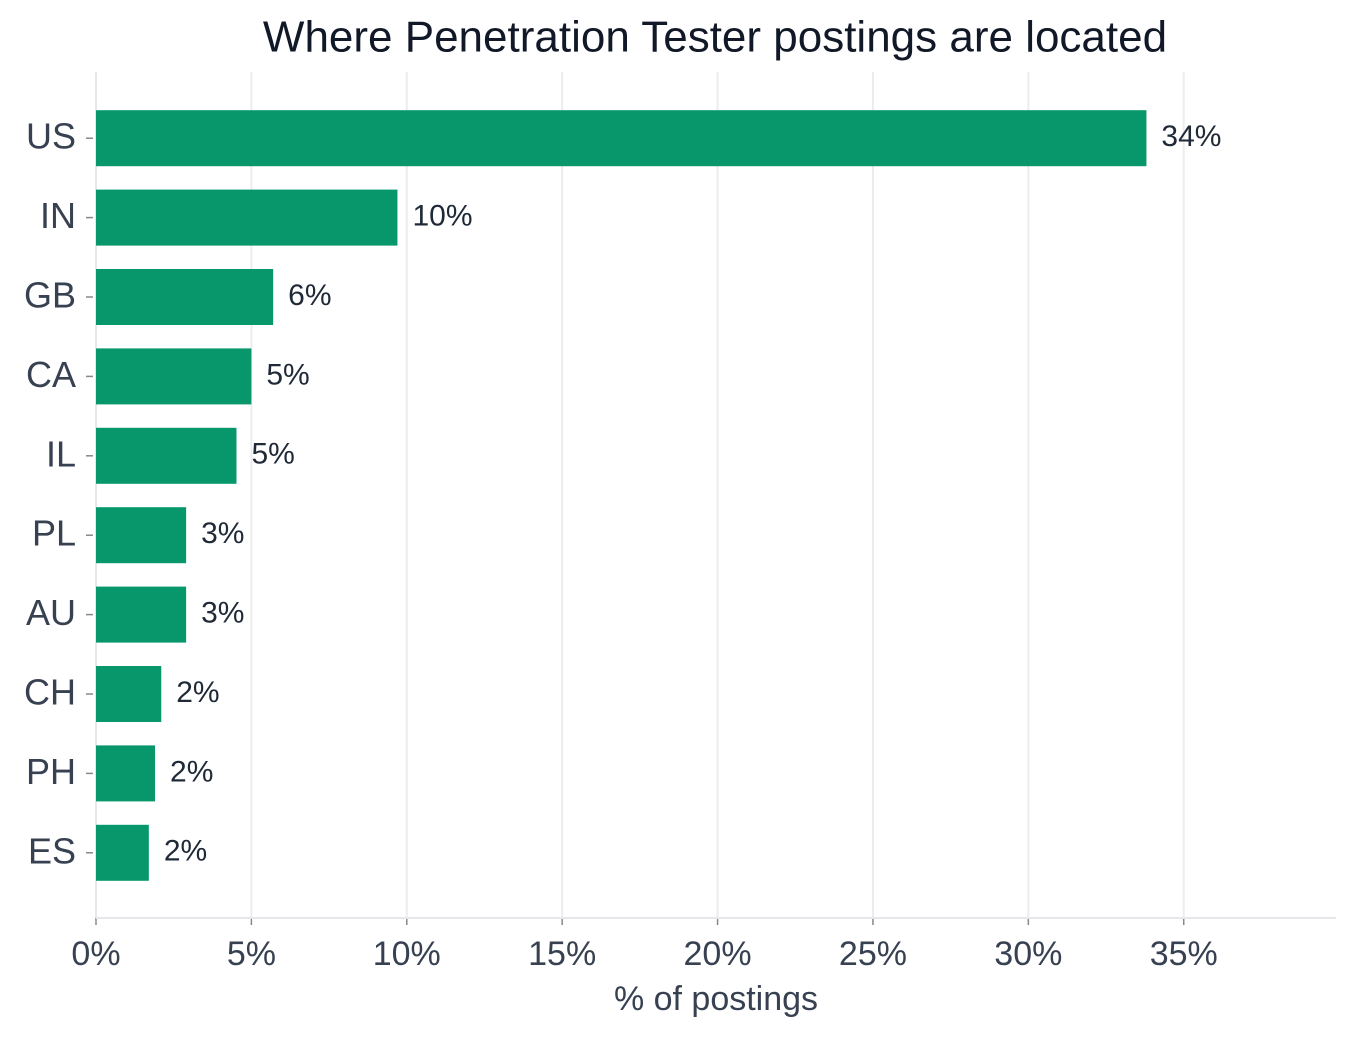 This screenshot has height=1042, width=1355. What do you see at coordinates (50, 295) in the screenshot?
I see `y-tick-label: GB` at bounding box center [50, 295].